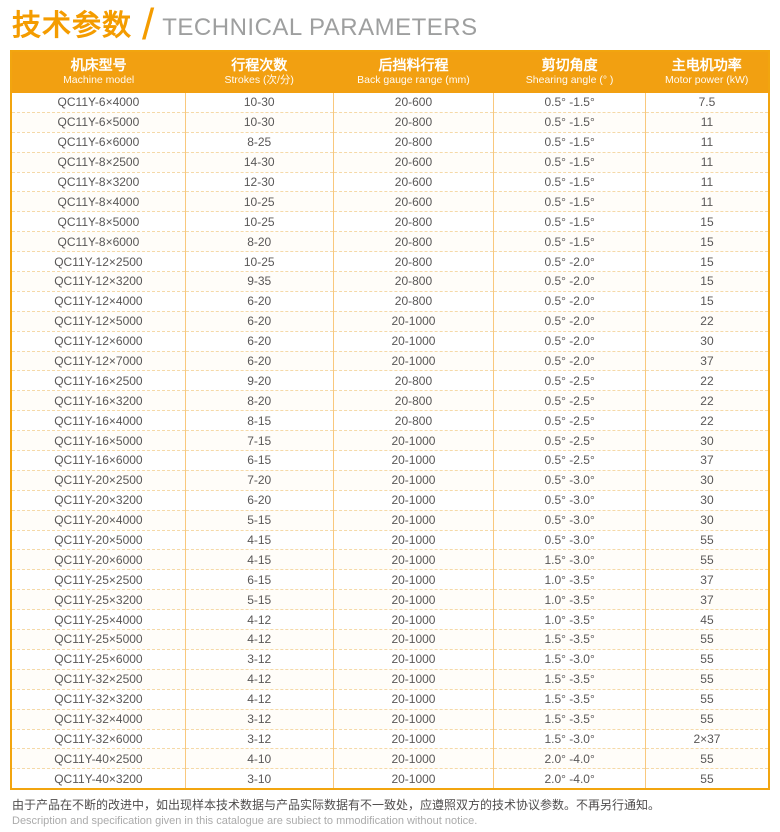 The height and width of the screenshot is (832, 780). I want to click on cell-strokes: 8-20, so click(259, 242).